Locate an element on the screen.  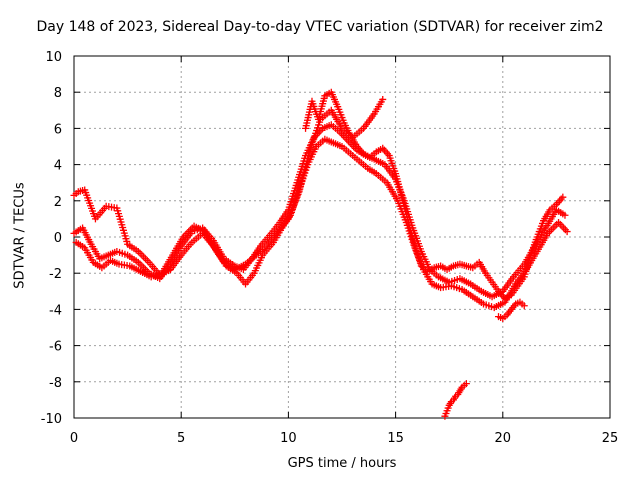
y-tick-label: 10 is located at coordinates (53, 57).